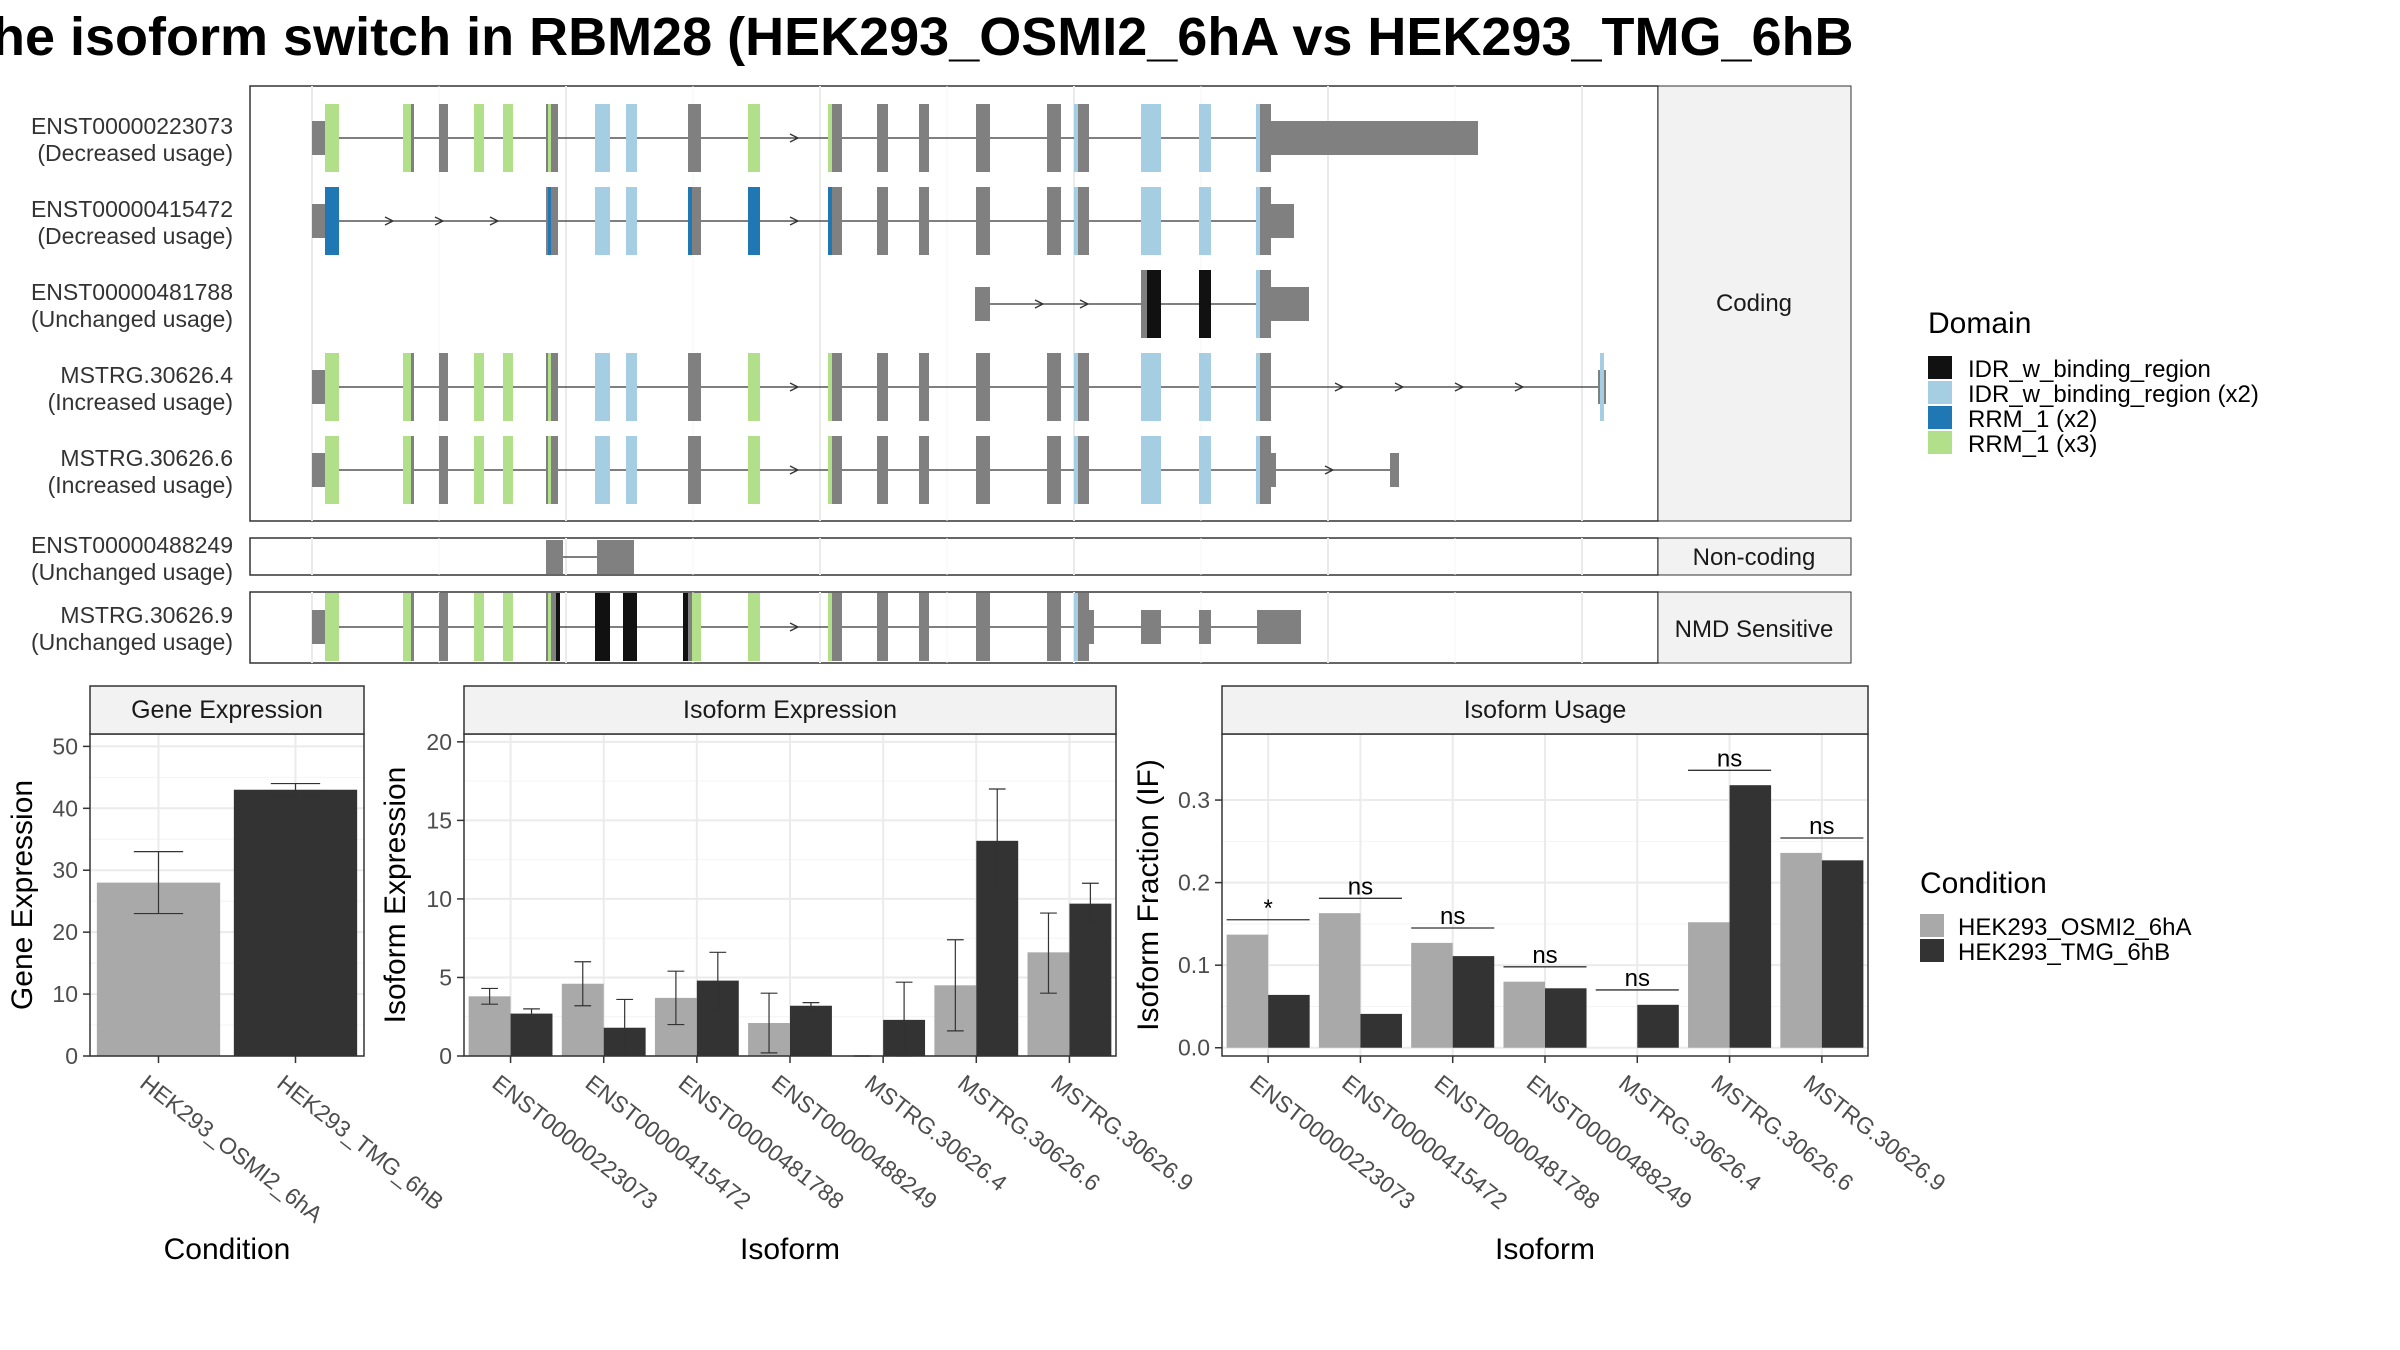 This screenshot has width=2400, height=1350. I want to click on facet-strip, so click(227, 710).